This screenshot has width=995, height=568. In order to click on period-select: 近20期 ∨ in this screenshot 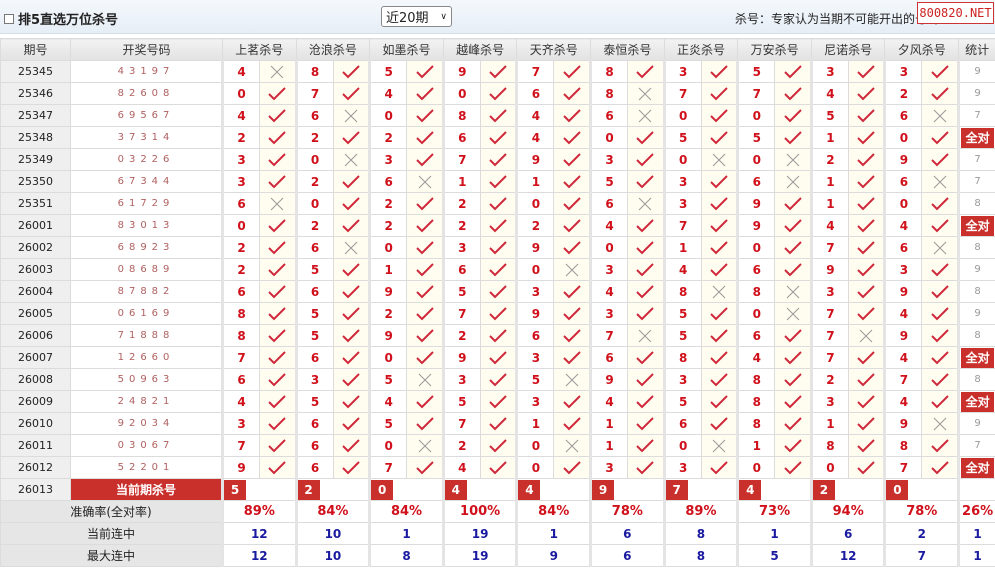, I will do `click(416, 16)`.